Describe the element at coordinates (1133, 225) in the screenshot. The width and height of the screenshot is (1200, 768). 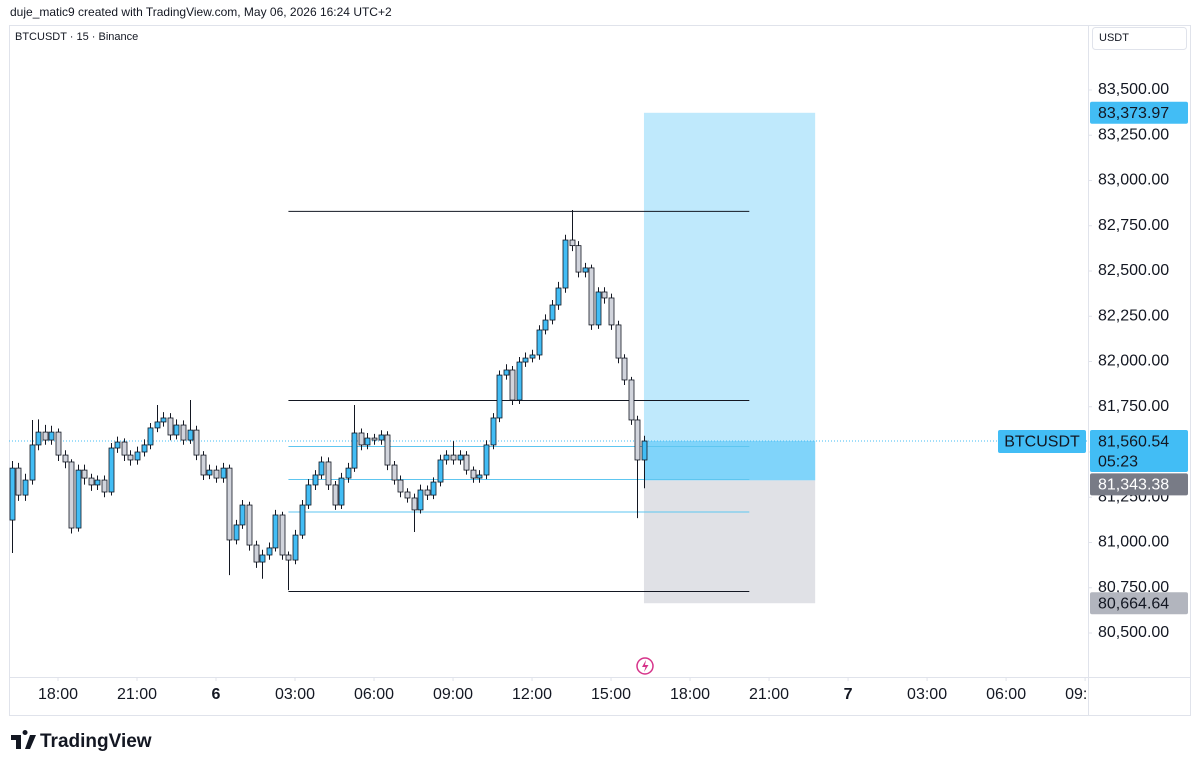
I see `y-tick-label: 82,750.00` at that location.